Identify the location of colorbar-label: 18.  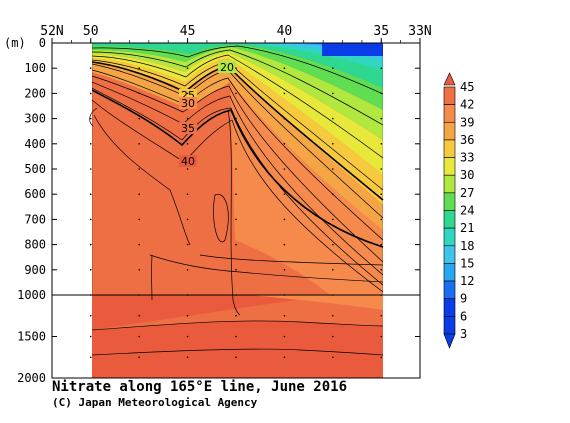
(467, 246).